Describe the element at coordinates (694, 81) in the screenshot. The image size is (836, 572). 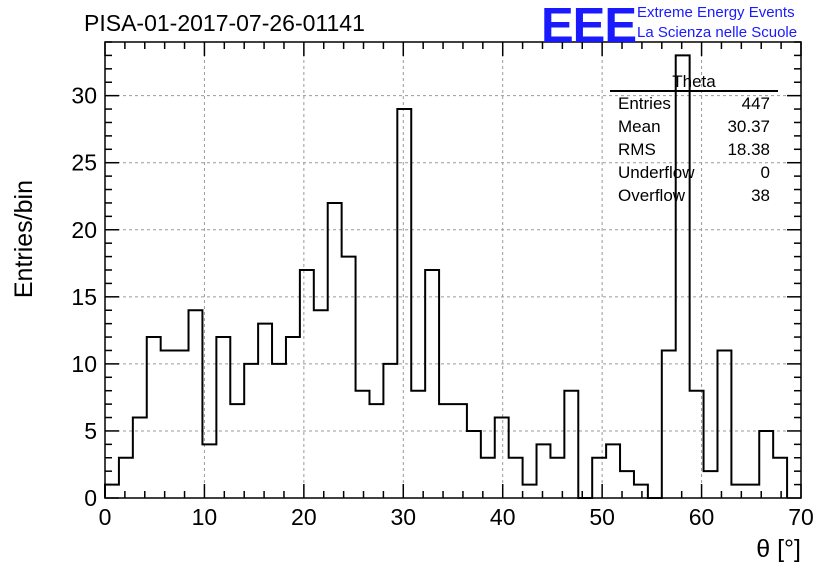
I see `stats-box-title: Theta` at that location.